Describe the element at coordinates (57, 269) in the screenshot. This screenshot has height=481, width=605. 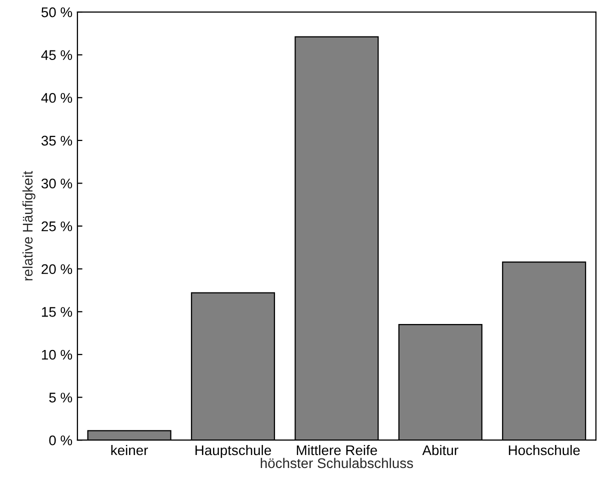
I see `y-tick-label: 20 %` at that location.